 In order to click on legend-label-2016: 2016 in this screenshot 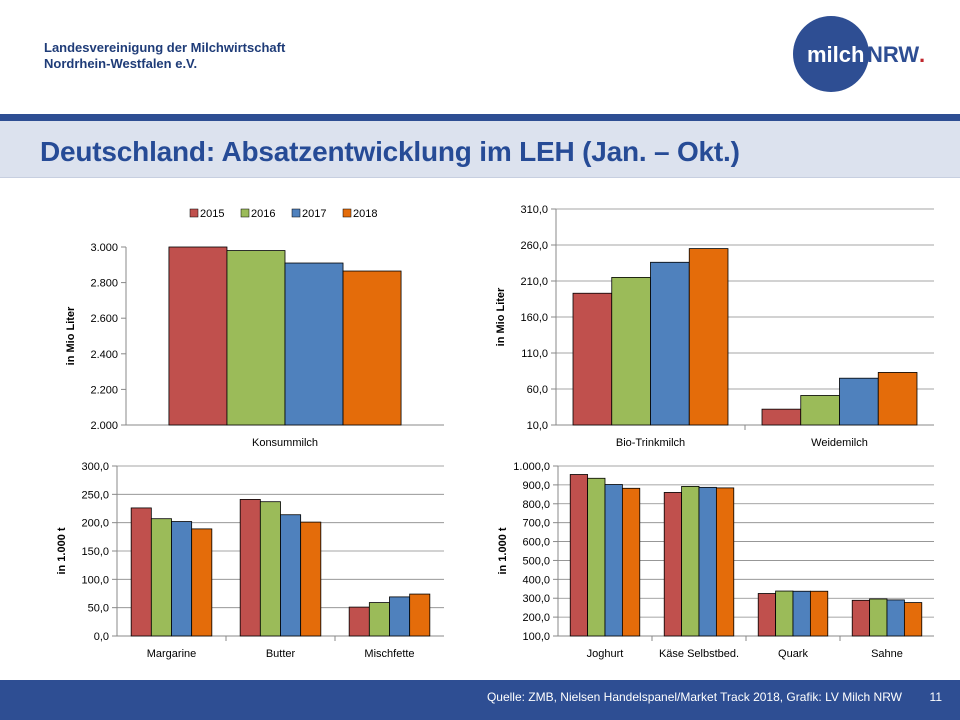, I will do `click(263, 214)`.